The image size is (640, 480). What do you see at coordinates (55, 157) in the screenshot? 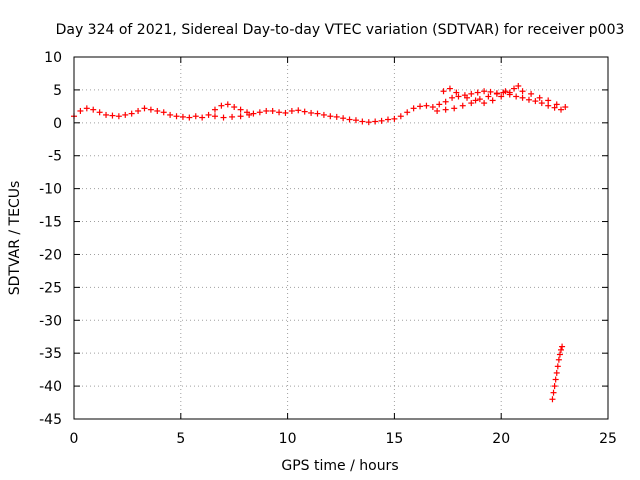
I see `y-tick-label: -5` at bounding box center [55, 157].